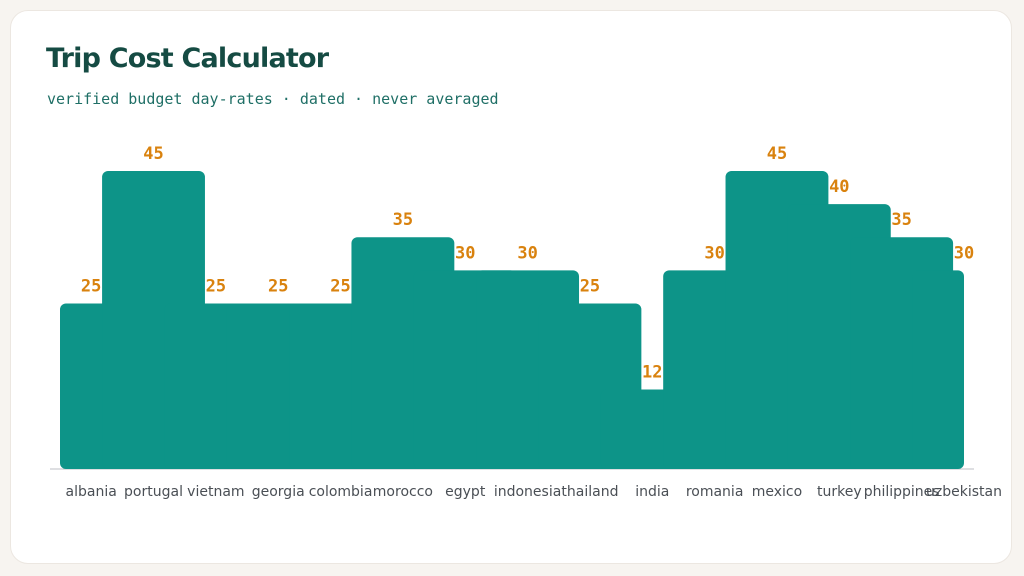 The width and height of the screenshot is (1024, 576). I want to click on x-tick-label-morocco: morocco, so click(403, 492).